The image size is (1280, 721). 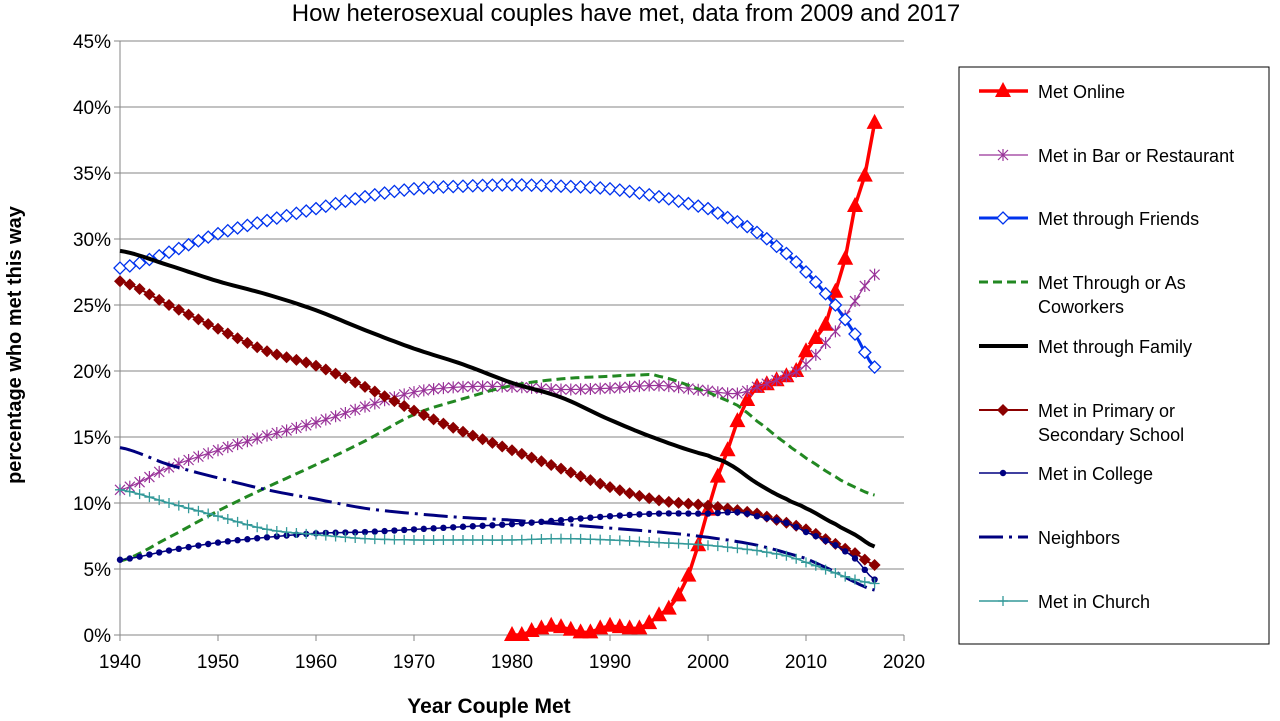 I want to click on legend-label: Met Online, so click(x=1081, y=92).